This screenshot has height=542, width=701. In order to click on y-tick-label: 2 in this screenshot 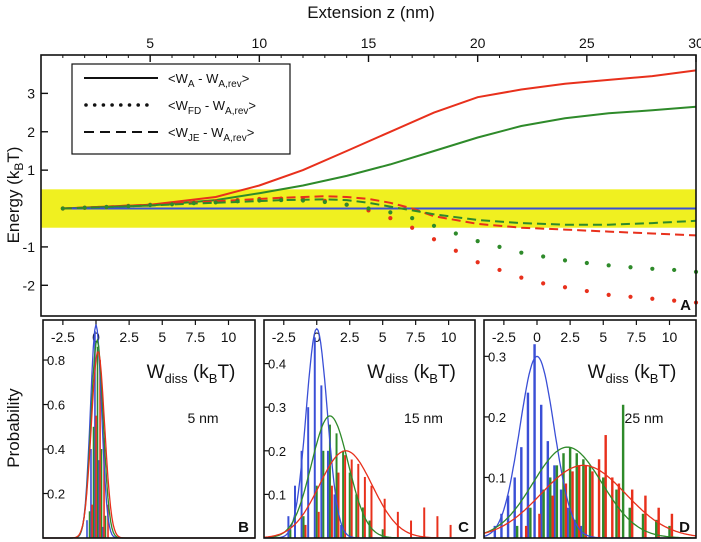, I will do `click(31, 132)`.